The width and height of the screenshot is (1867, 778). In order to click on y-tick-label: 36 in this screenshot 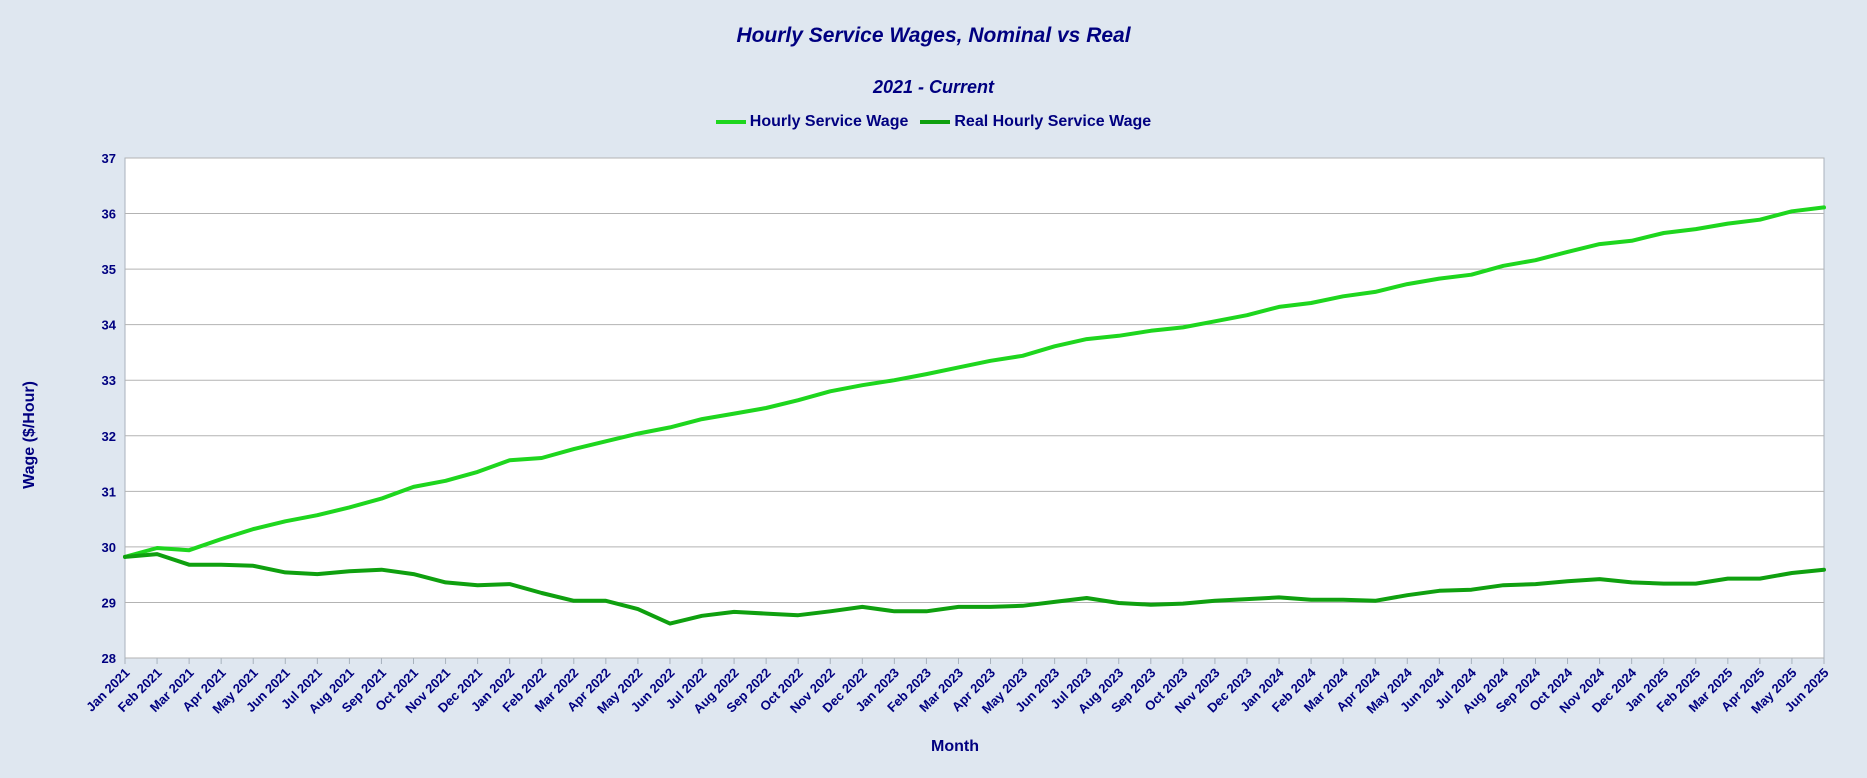, I will do `click(109, 214)`.